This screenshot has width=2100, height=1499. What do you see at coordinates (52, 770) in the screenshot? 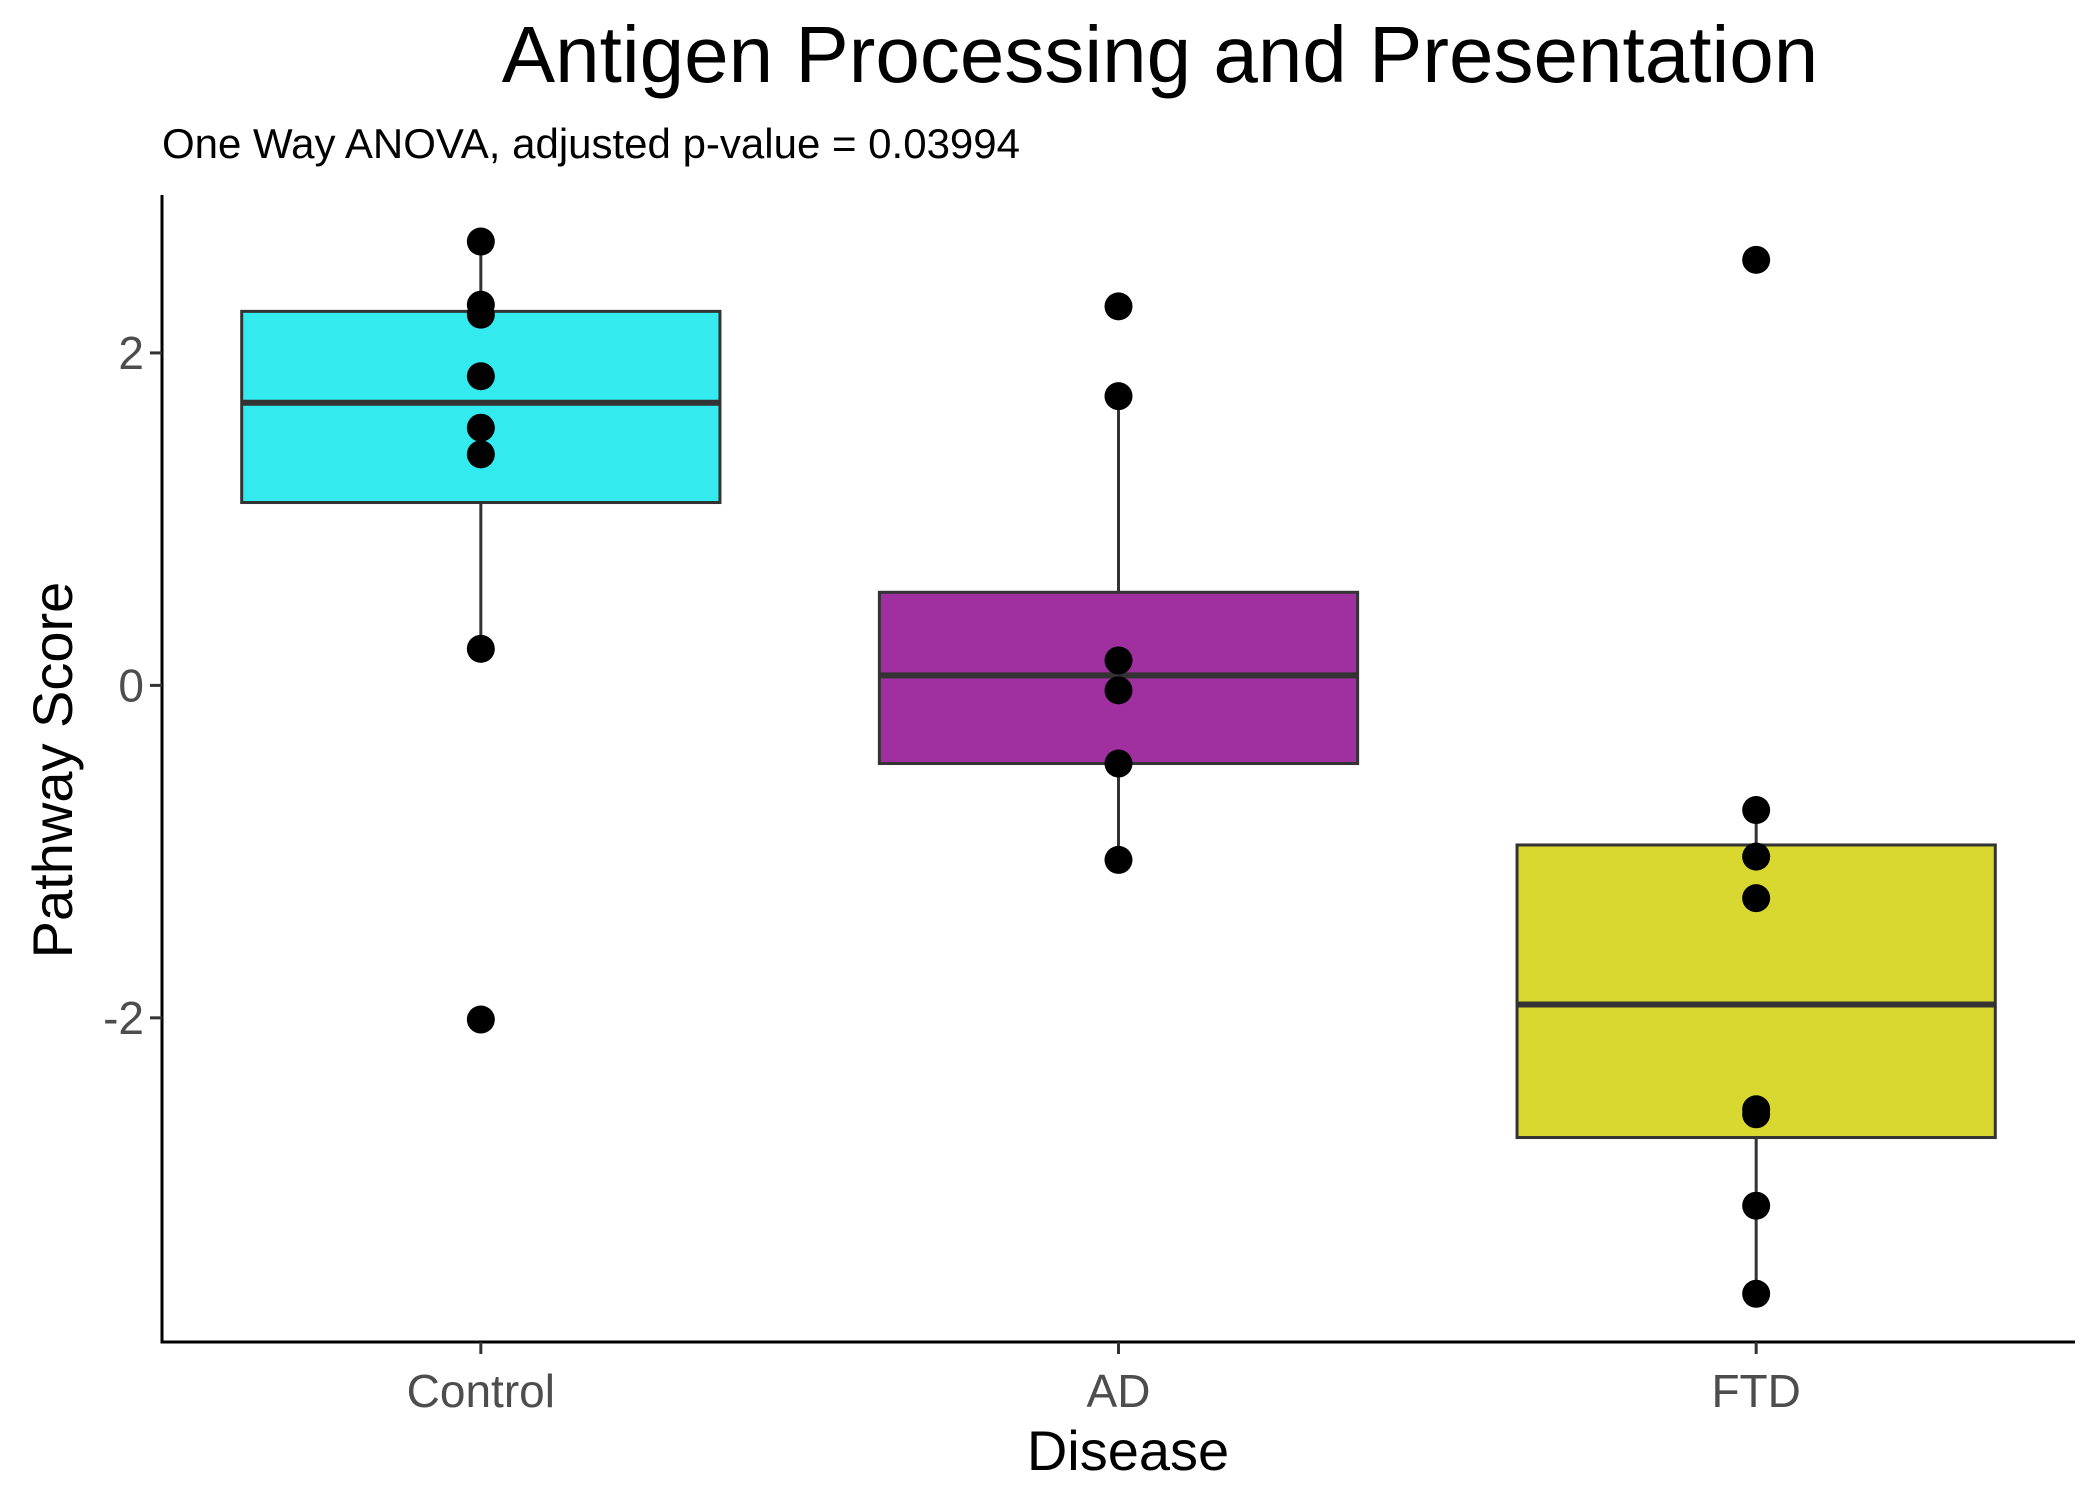
I see `y-axis-title: Pathway Score` at bounding box center [52, 770].